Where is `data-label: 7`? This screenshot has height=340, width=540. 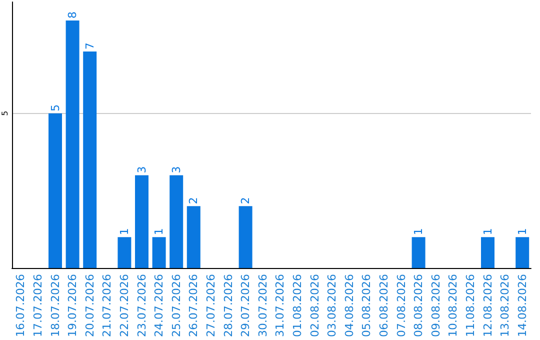 data-label: 7 is located at coordinates (89, 46).